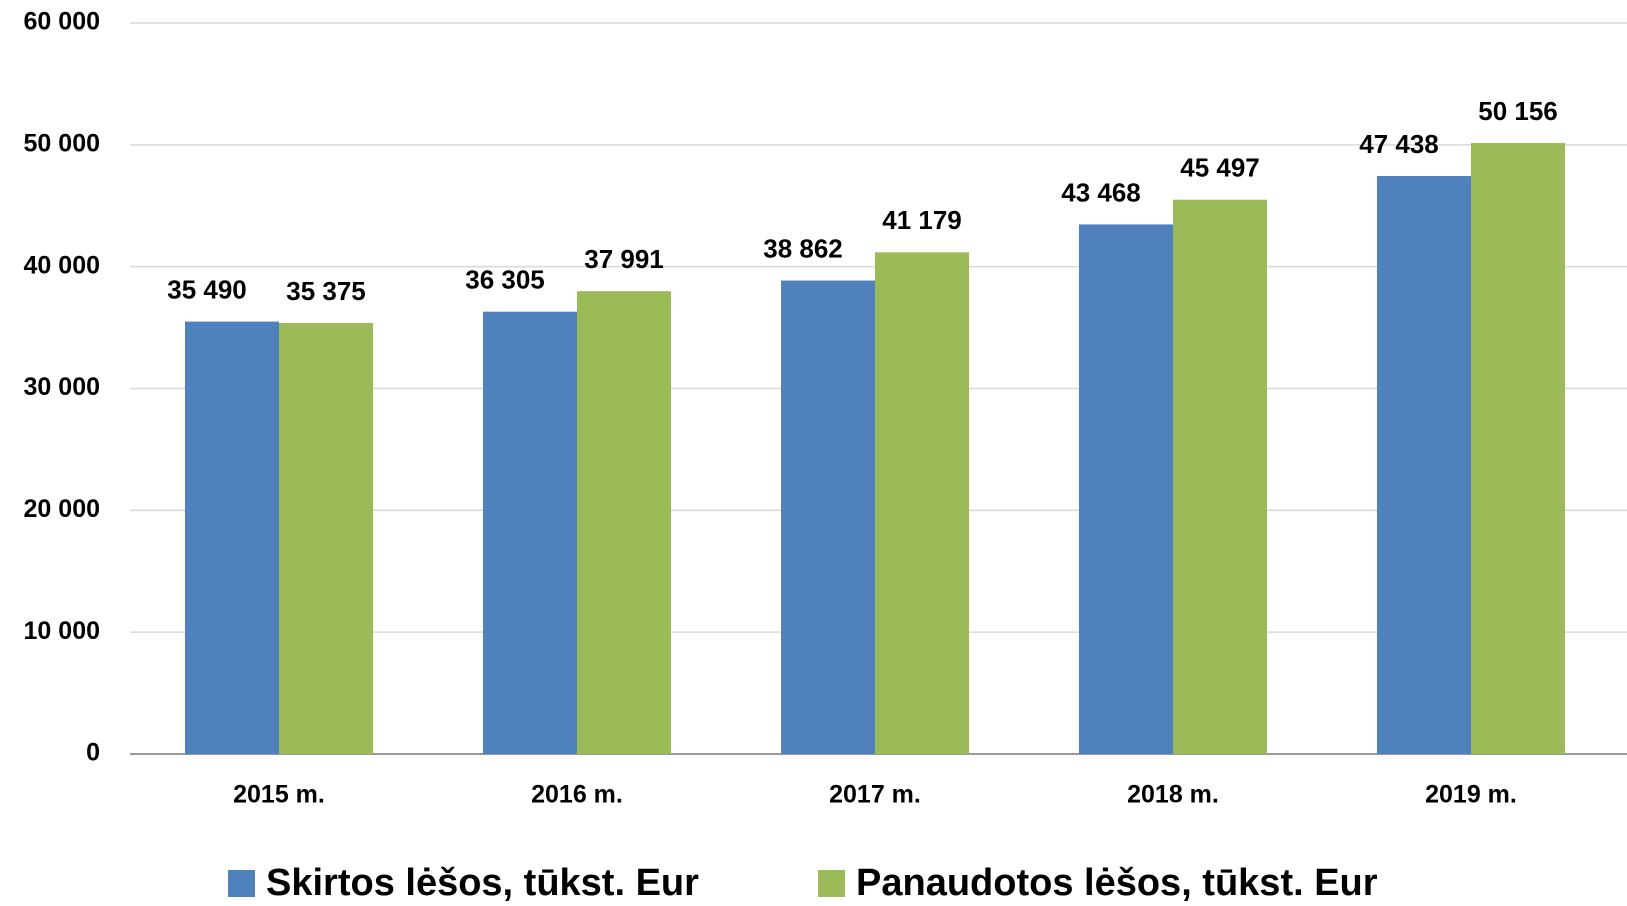 The image size is (1627, 906). I want to click on y-tick-label: 30 000, so click(62, 387).